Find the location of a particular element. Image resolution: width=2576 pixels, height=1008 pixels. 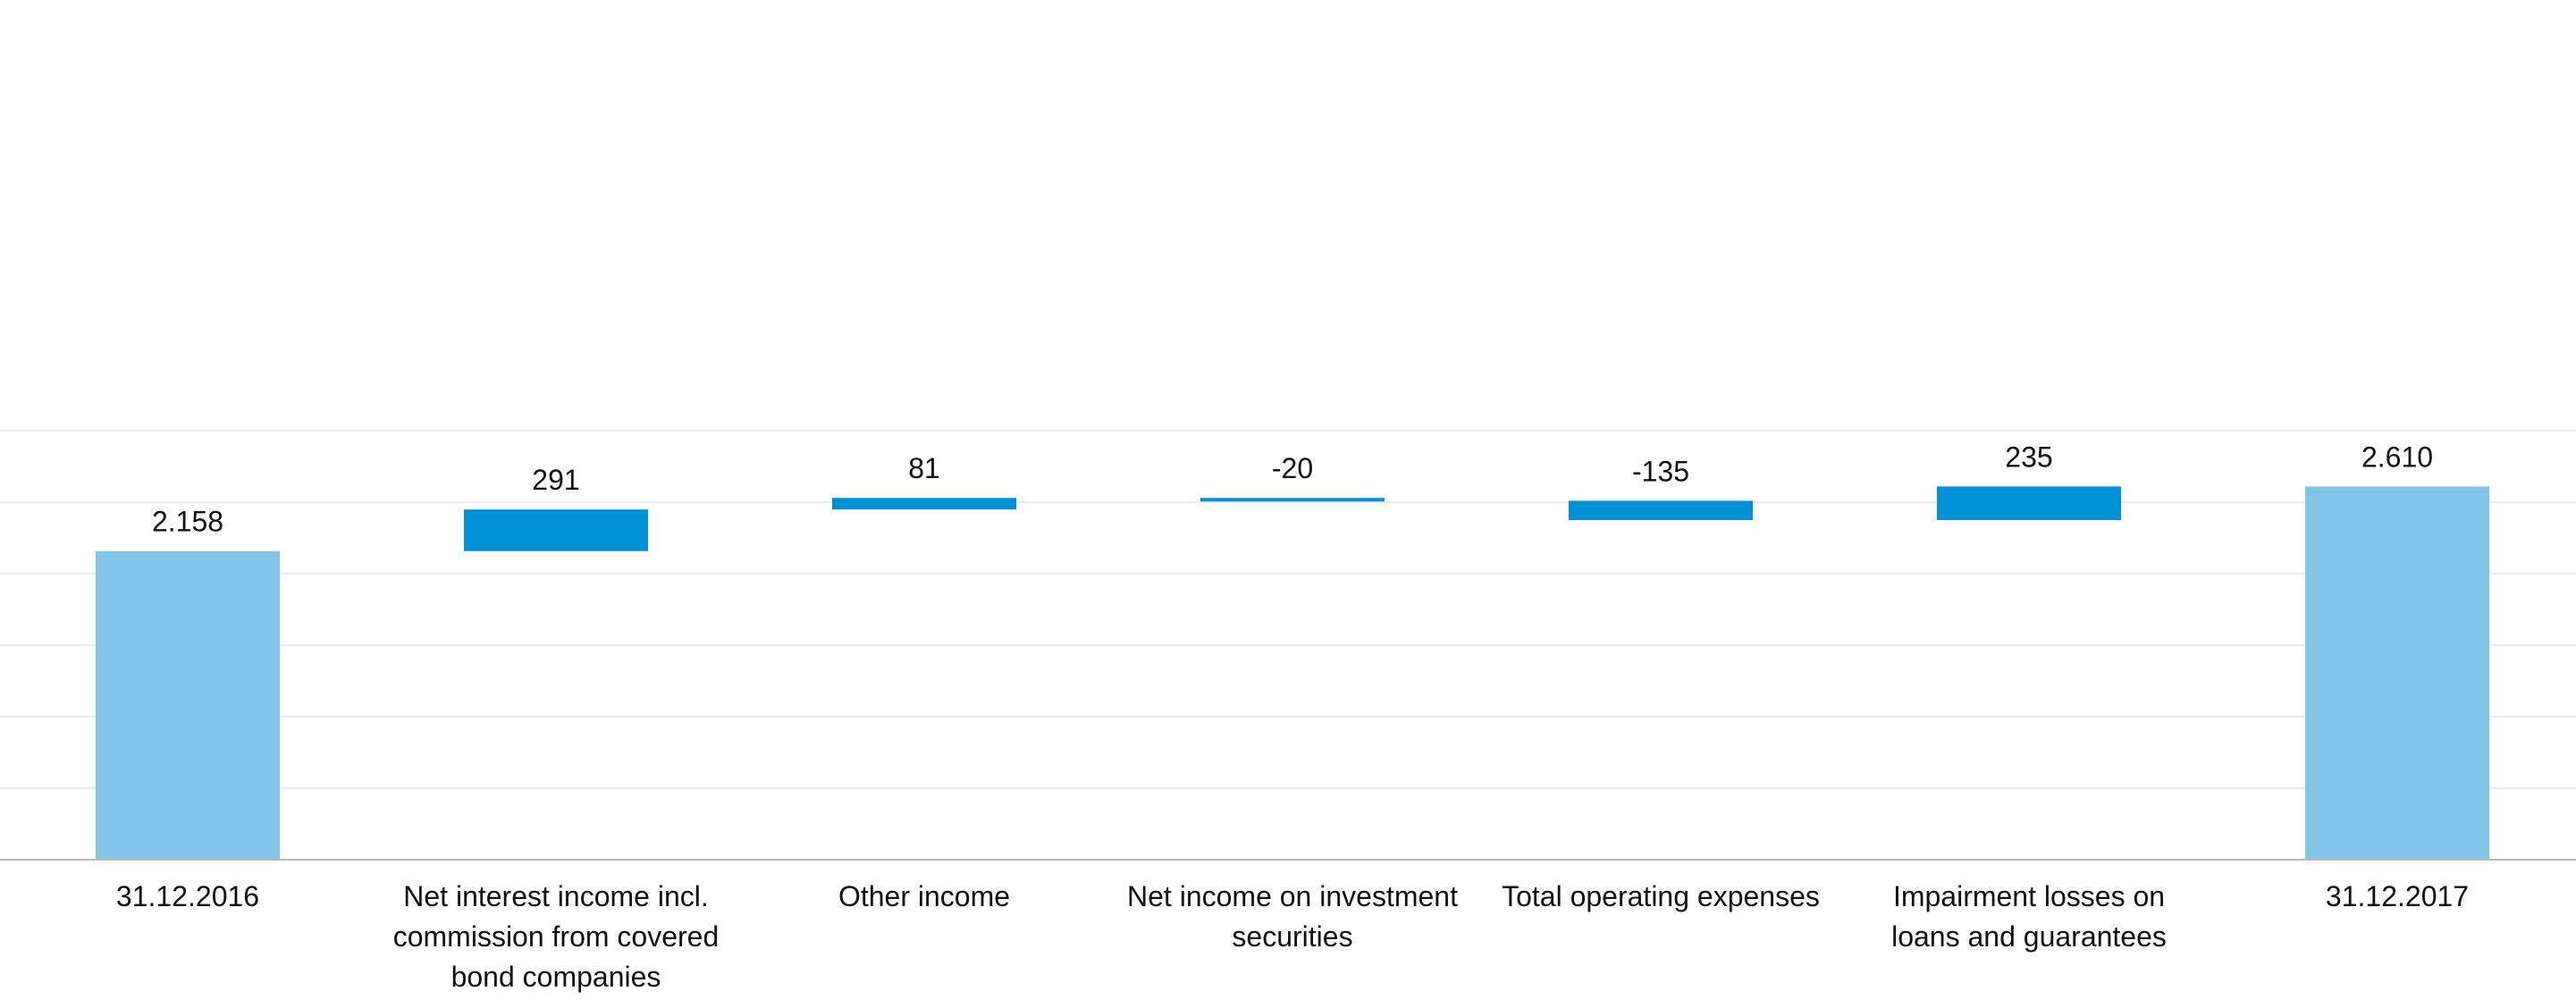

data-label: -135 is located at coordinates (1661, 471).